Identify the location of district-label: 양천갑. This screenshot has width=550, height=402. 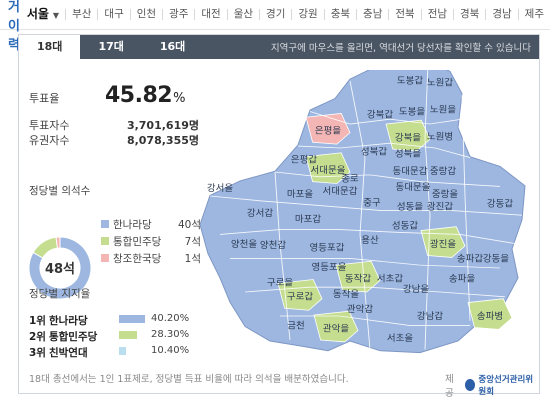
(273, 245).